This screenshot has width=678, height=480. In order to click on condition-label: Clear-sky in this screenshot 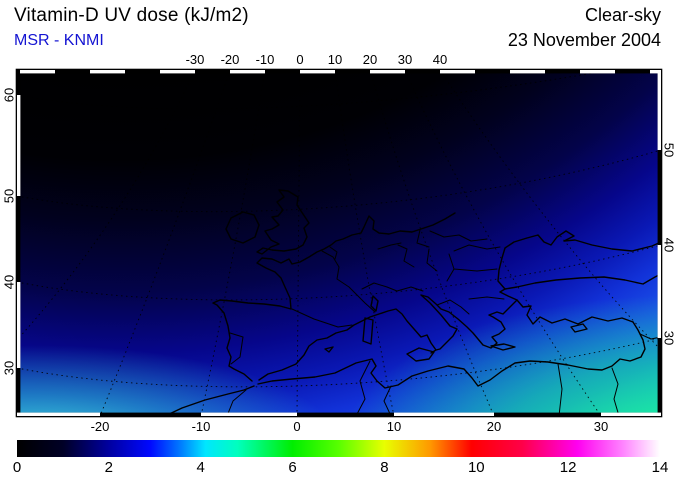, I will do `click(622, 15)`.